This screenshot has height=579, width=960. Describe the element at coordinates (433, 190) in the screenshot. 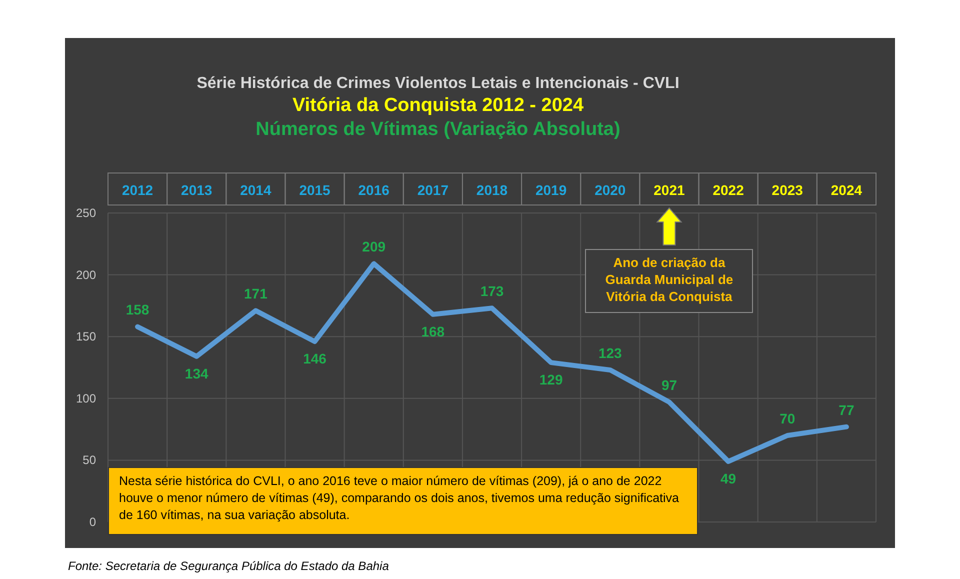

I see `x-tick-label: 2017` at that location.